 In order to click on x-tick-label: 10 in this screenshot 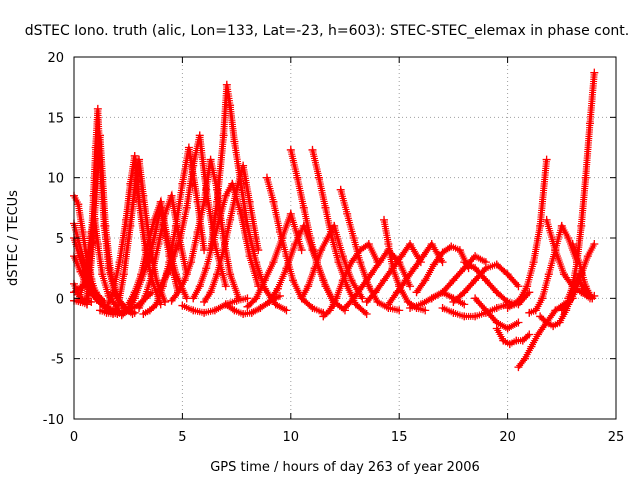, I will do `click(291, 437)`.